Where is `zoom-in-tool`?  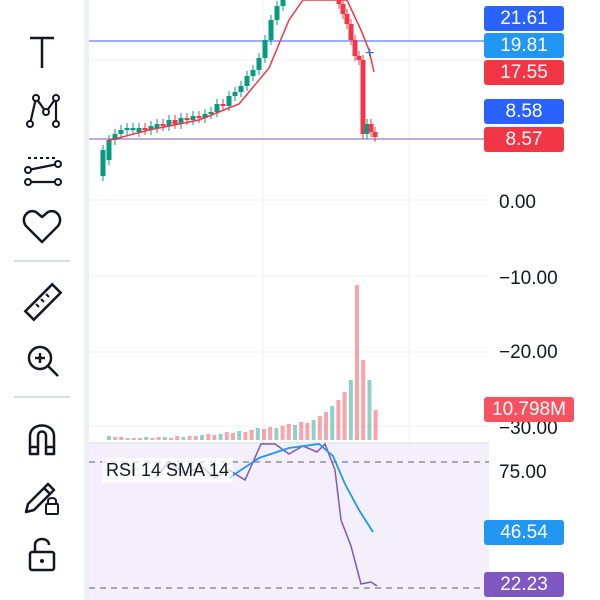
zoom-in-tool is located at coordinates (42, 360).